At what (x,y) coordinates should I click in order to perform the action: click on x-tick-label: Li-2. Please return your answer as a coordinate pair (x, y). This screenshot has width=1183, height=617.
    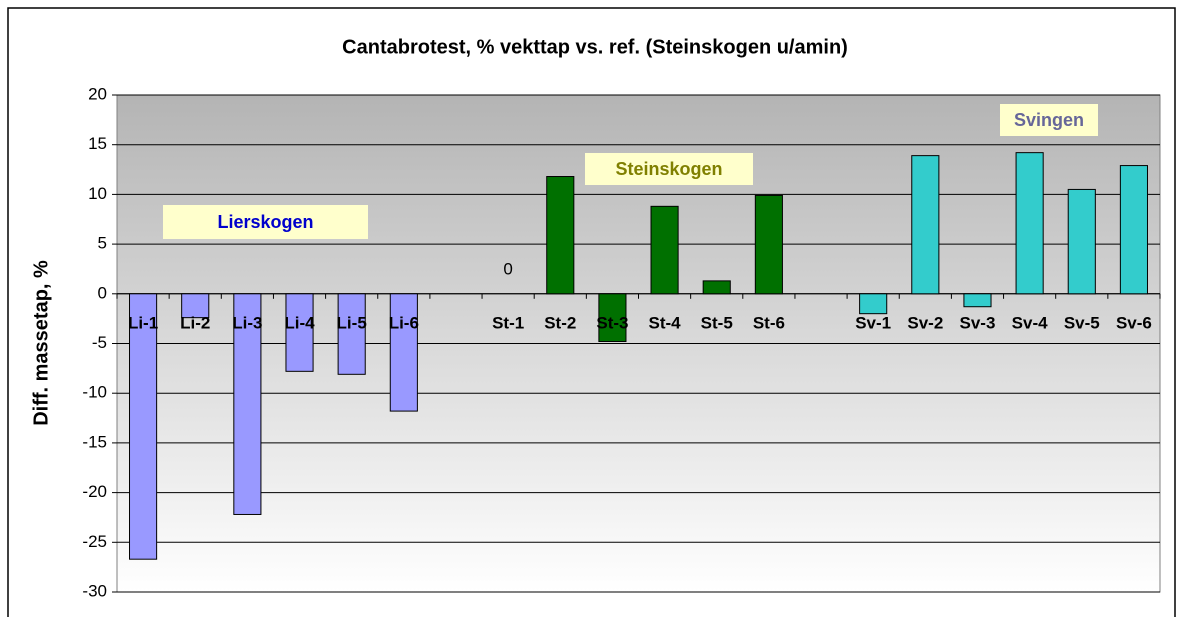
    Looking at the image, I should click on (195, 322).